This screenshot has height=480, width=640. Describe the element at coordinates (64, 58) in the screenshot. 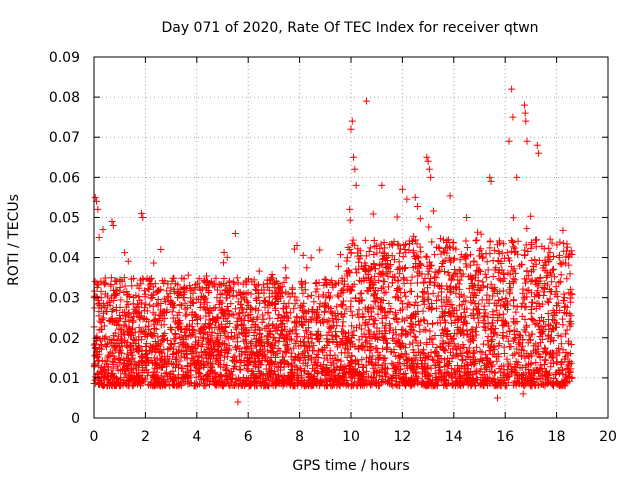

I see `y-tick-label: 0.09` at that location.